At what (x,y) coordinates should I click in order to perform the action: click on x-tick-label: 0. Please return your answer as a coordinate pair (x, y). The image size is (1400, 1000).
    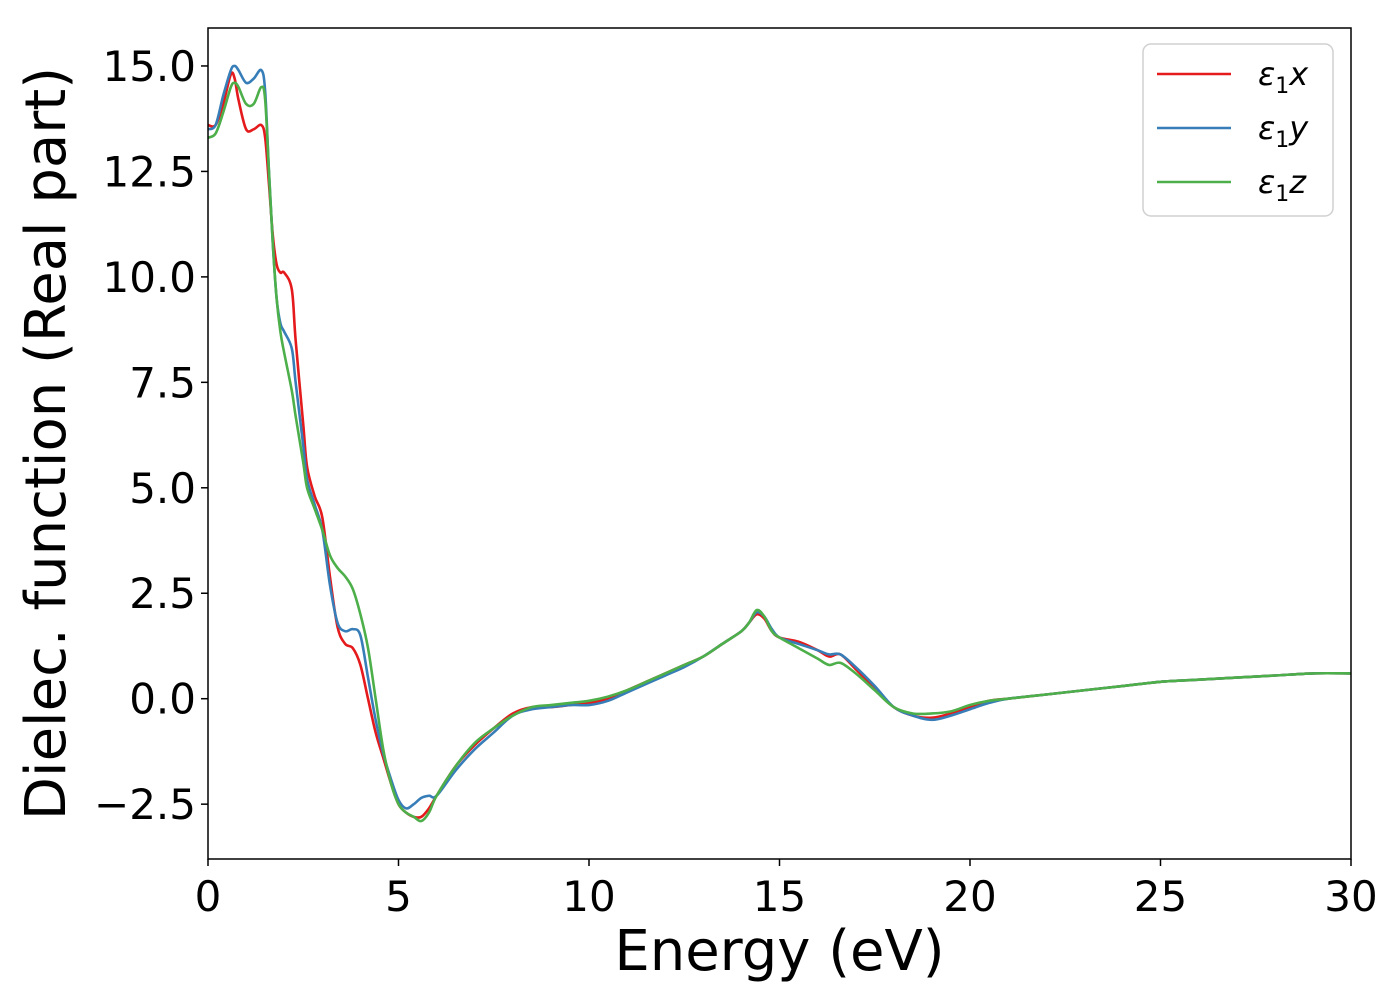
    Looking at the image, I should click on (208, 896).